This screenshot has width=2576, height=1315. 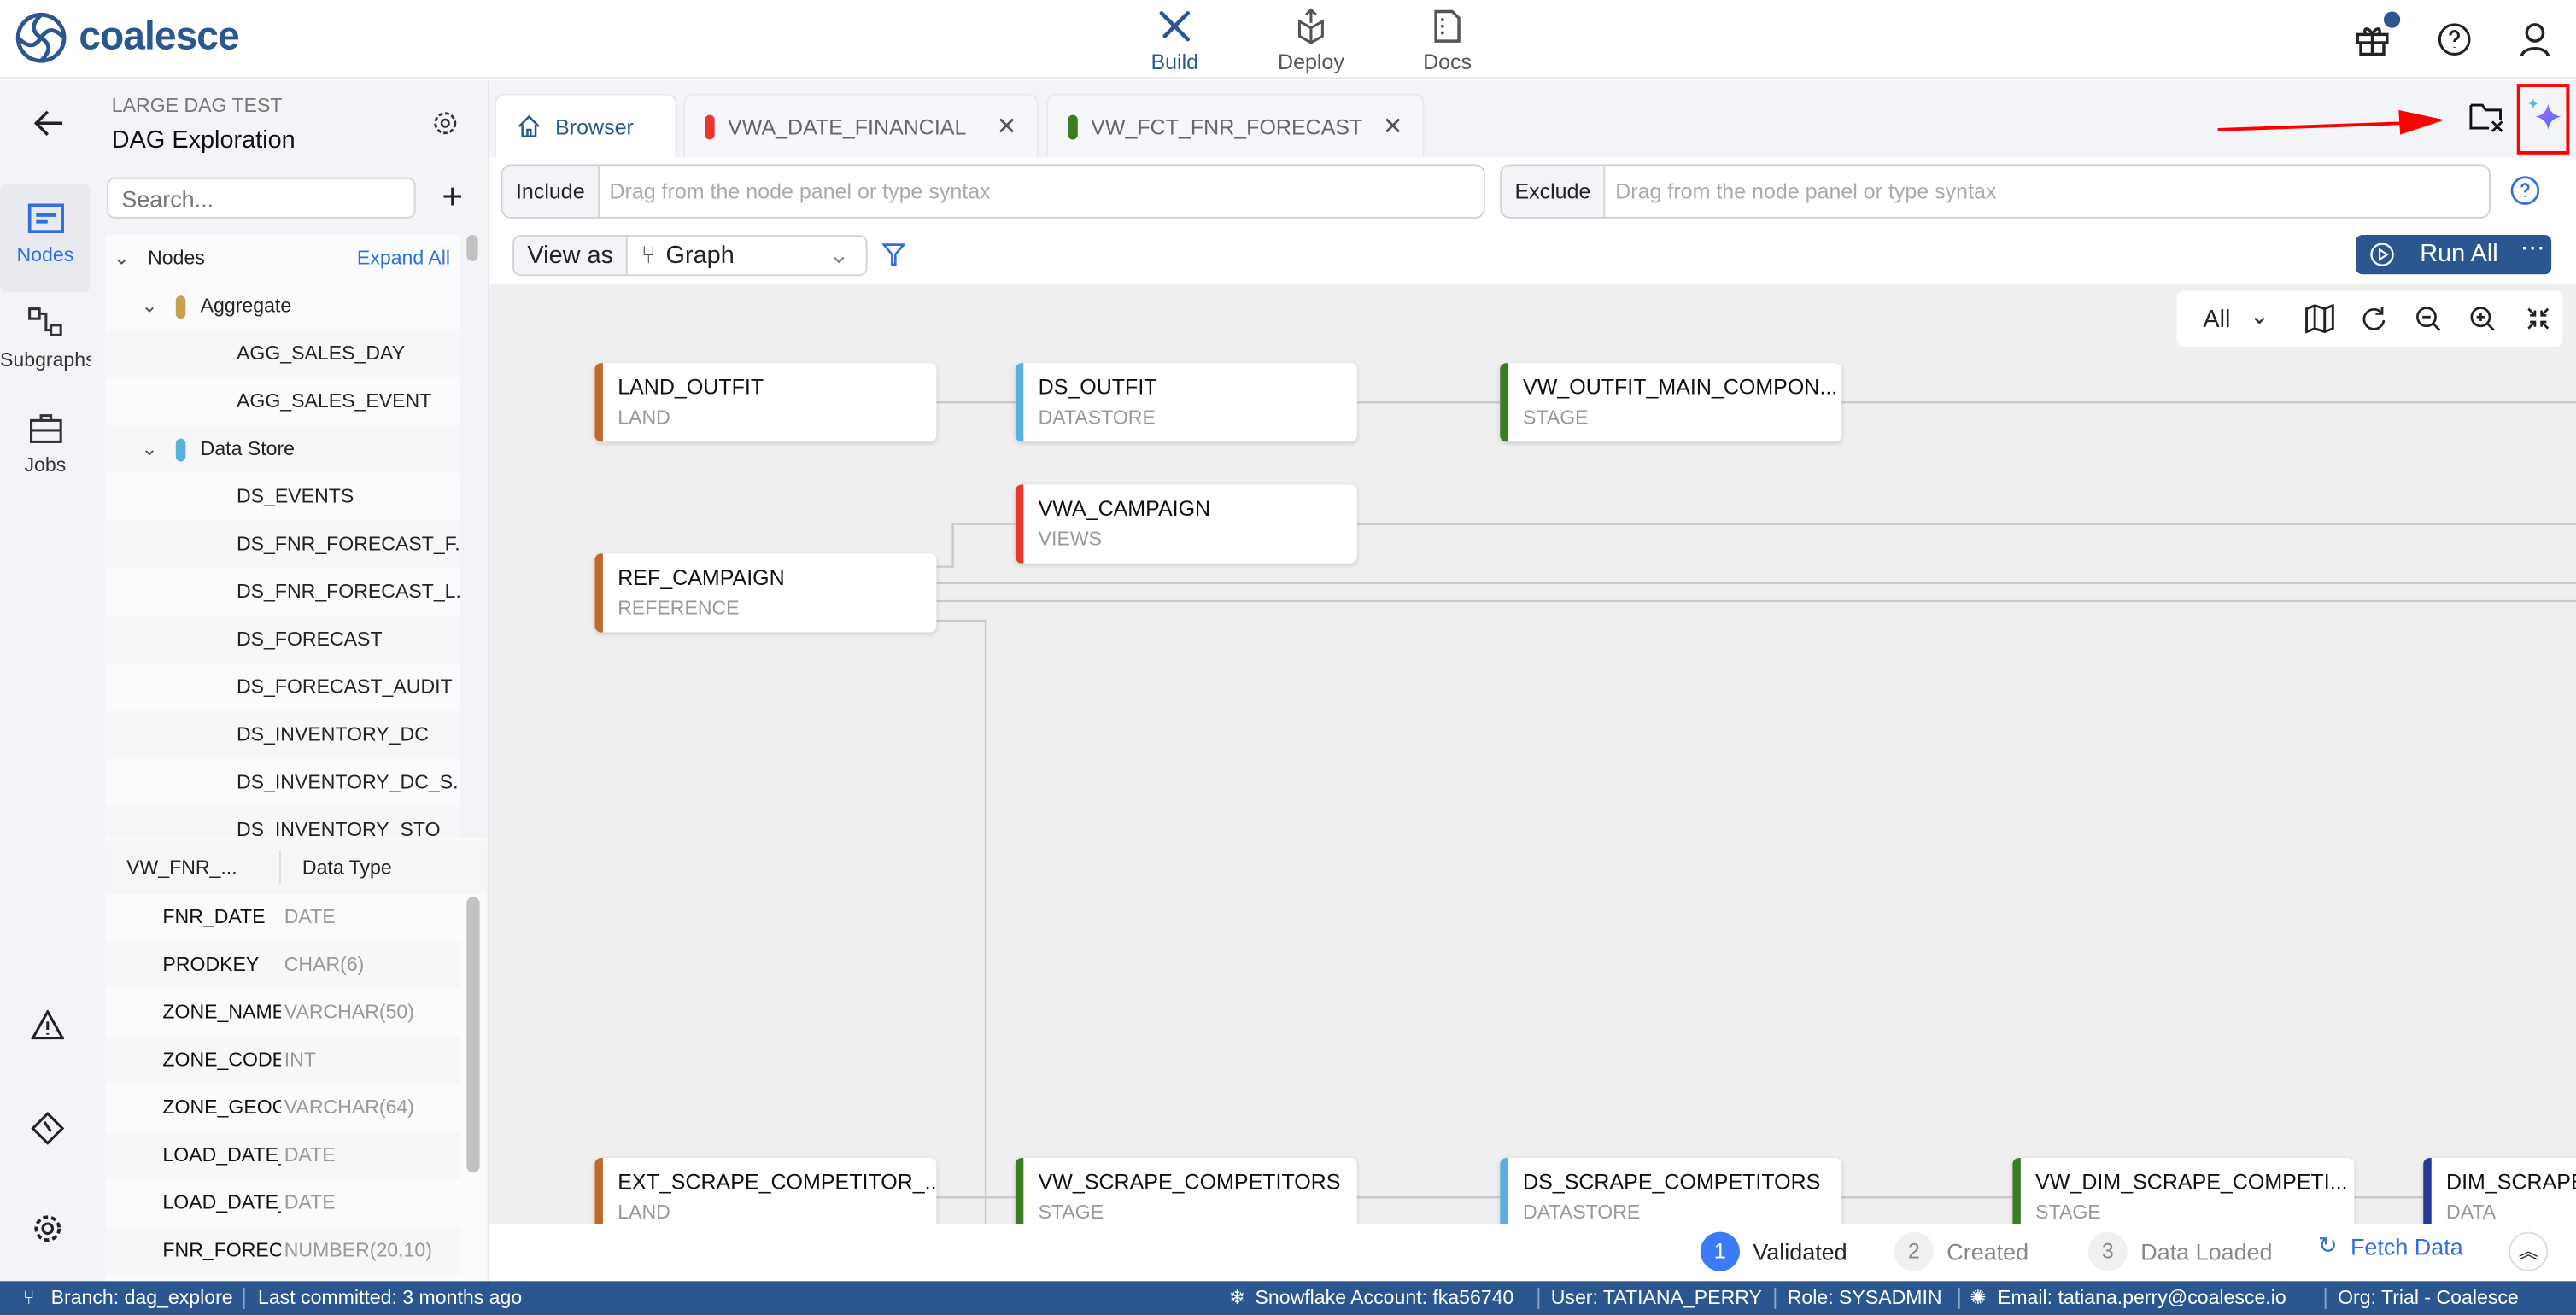 What do you see at coordinates (282, 965) in the screenshot?
I see `column-row: PRODKEY CHAR(6)` at bounding box center [282, 965].